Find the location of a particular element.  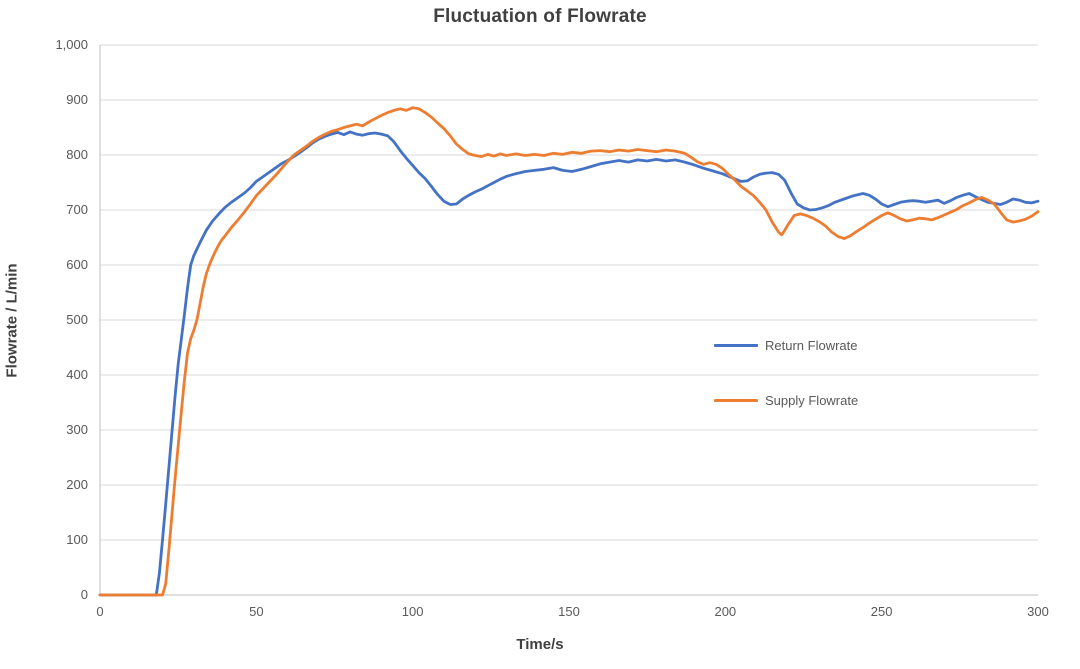

return-flowrate-legend-label: Return Flowrate is located at coordinates (811, 345).